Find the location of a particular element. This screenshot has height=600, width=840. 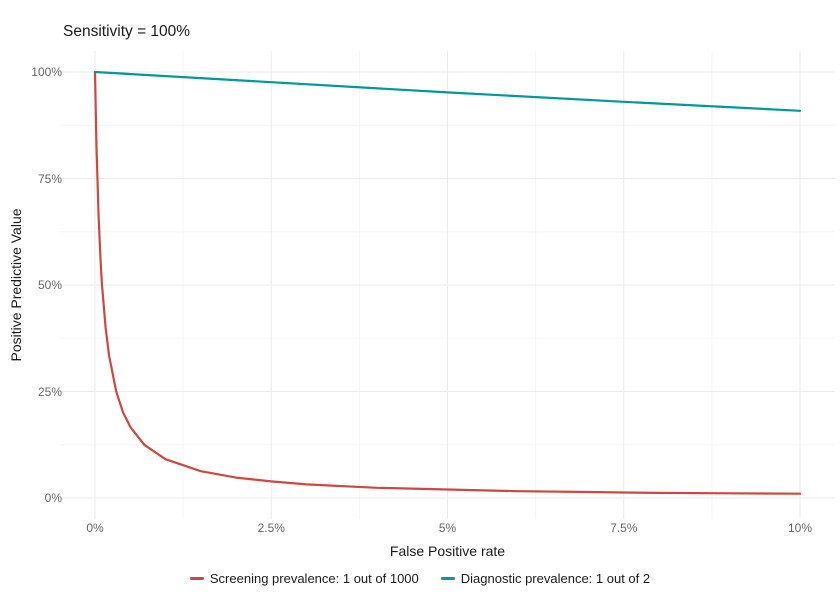

x-axis-title: False Positive rate is located at coordinates (447, 551).